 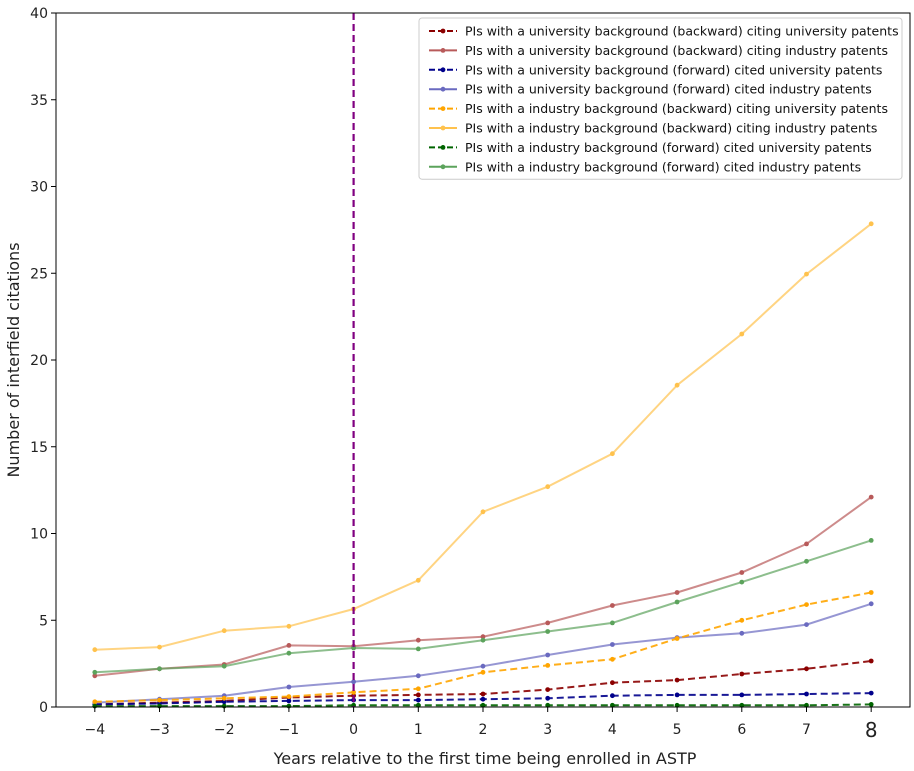 What do you see at coordinates (39, 188) in the screenshot?
I see `y-tick-label: 30` at bounding box center [39, 188].